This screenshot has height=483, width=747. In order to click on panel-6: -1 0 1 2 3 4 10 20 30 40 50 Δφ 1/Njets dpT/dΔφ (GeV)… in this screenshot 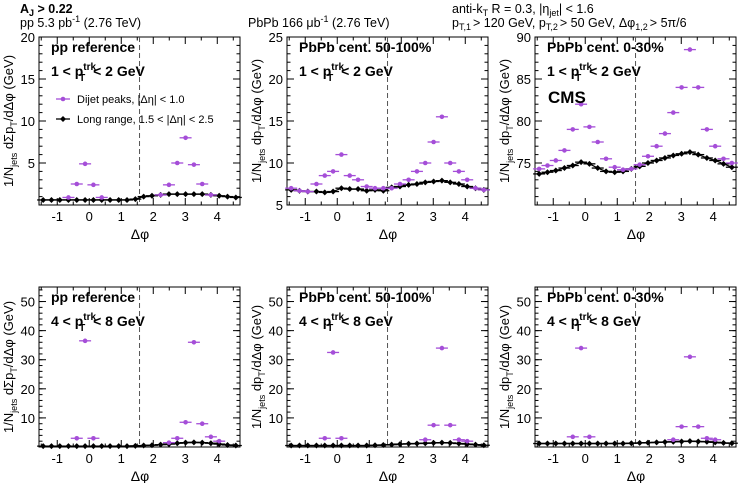, I will do `click(617, 384)`.